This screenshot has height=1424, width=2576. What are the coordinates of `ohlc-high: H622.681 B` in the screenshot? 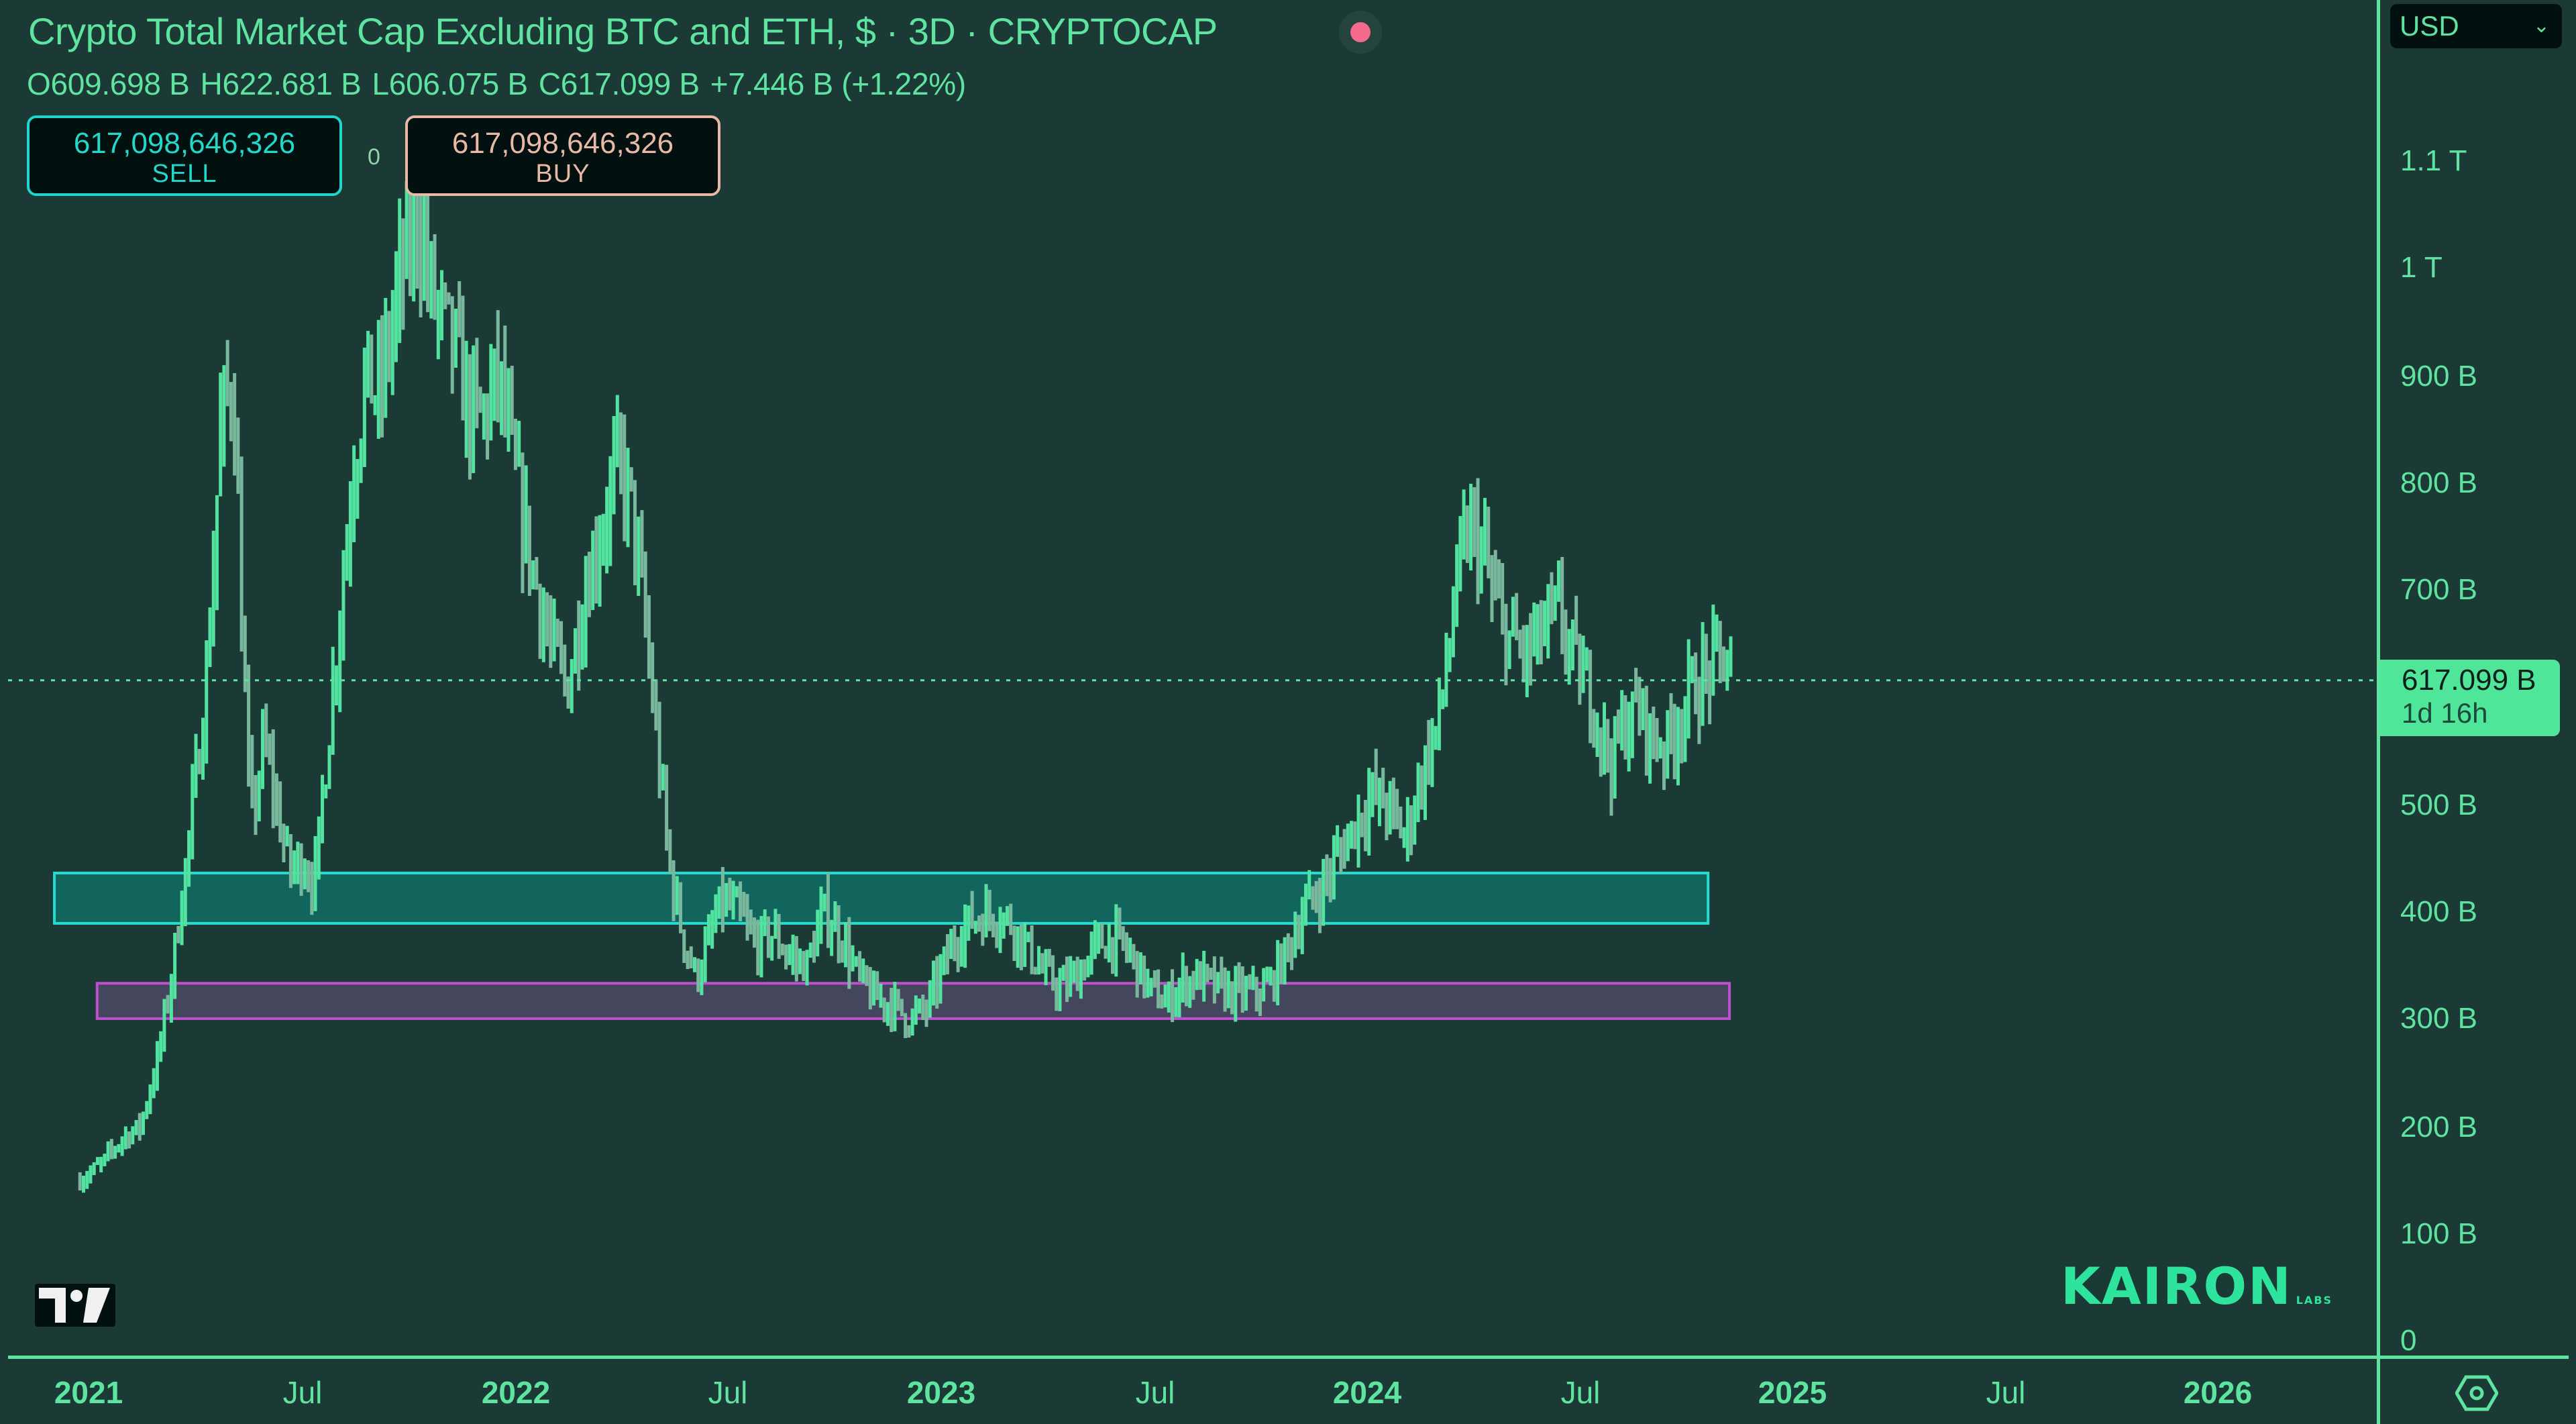 It's located at (281, 83).